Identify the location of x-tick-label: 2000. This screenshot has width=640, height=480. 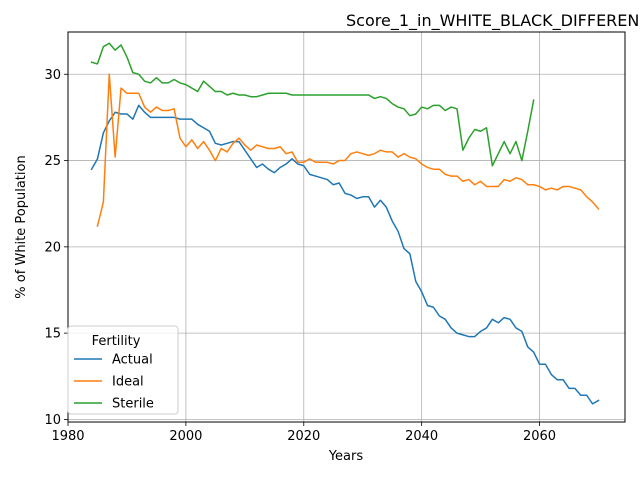
(185, 436).